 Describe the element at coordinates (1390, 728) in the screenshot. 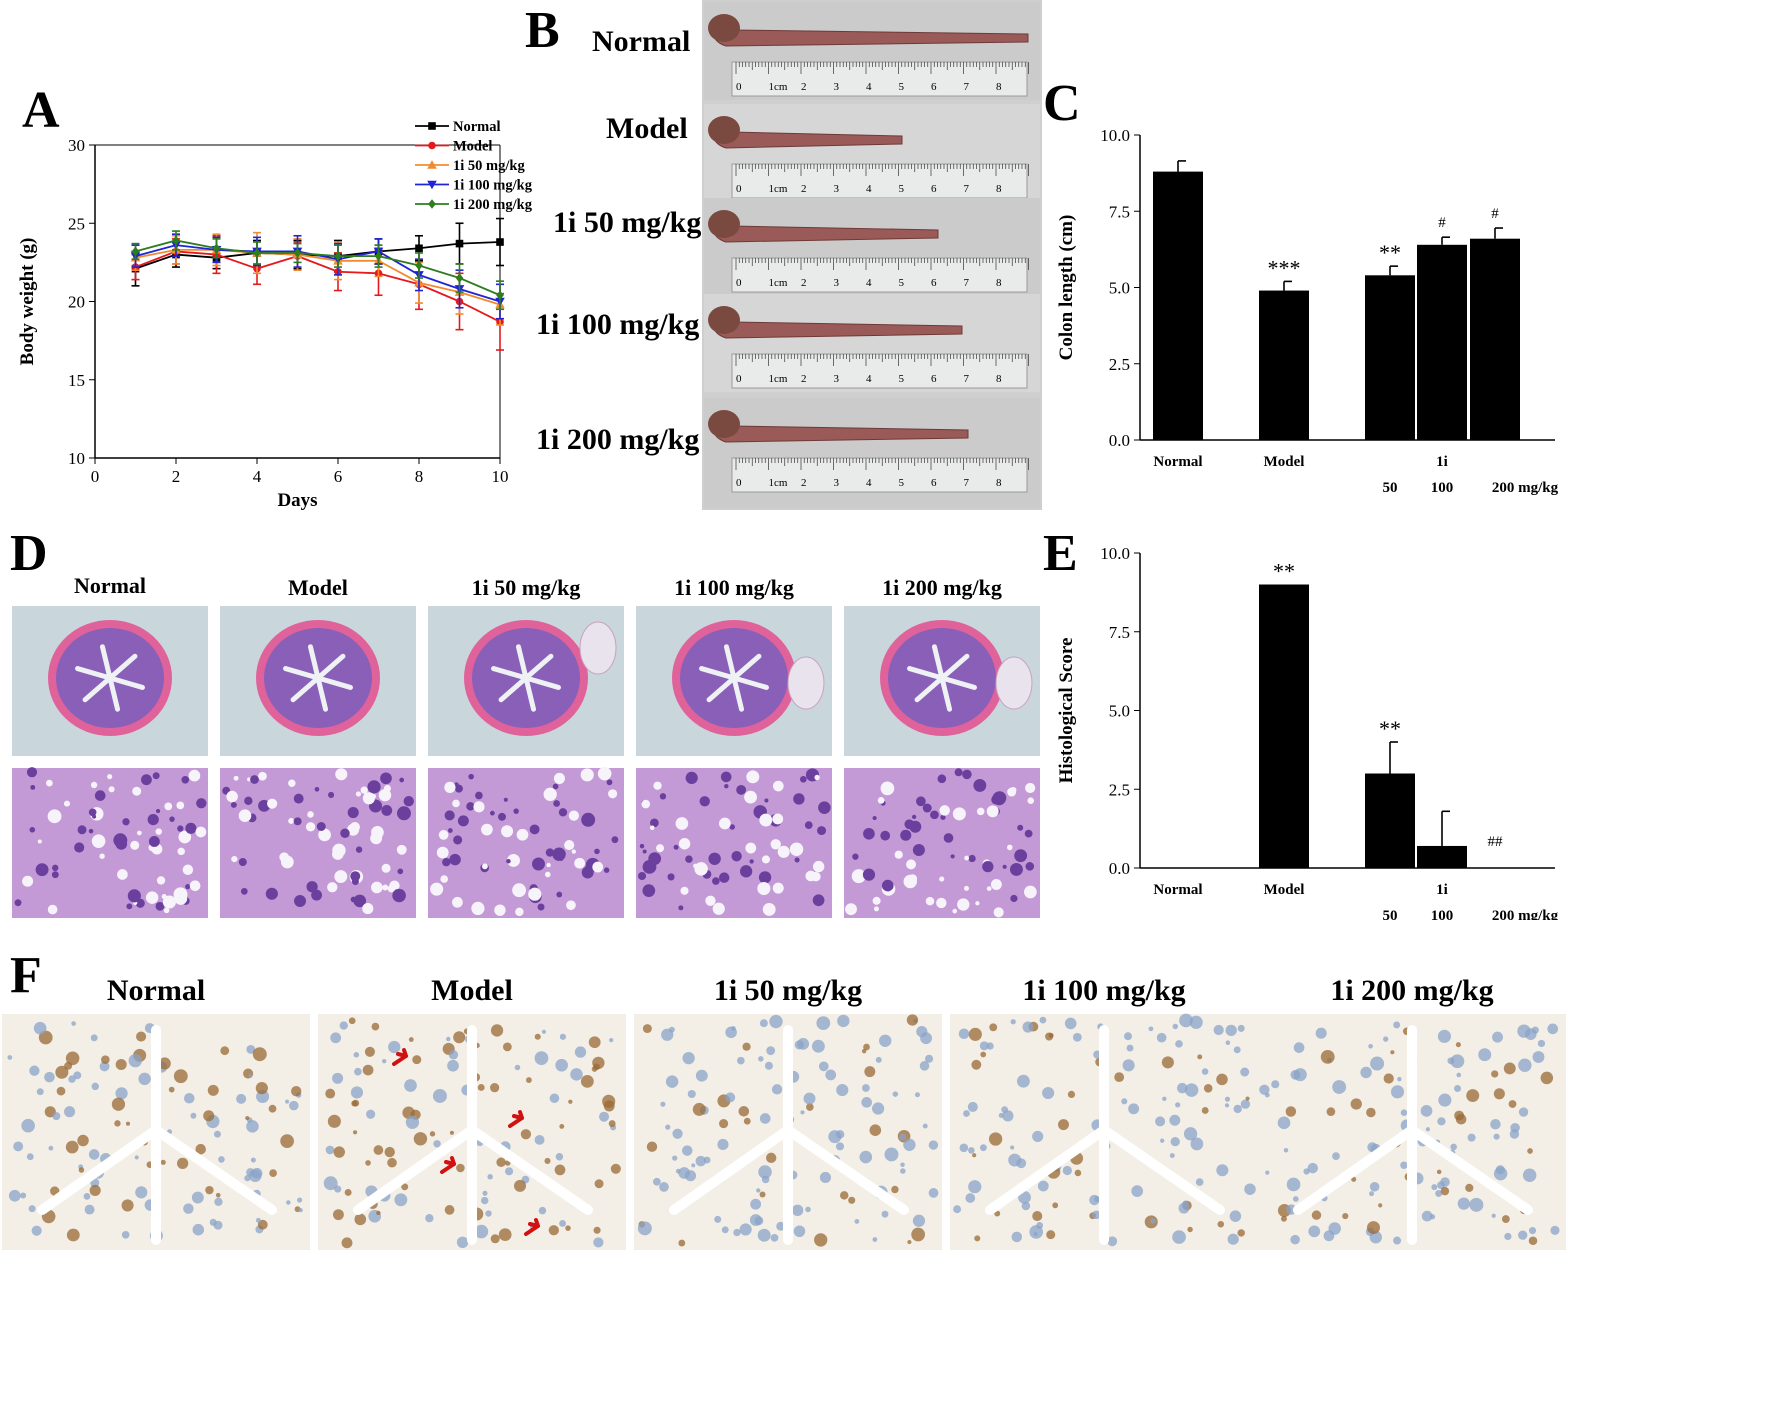

I see `significance-label: **` at that location.